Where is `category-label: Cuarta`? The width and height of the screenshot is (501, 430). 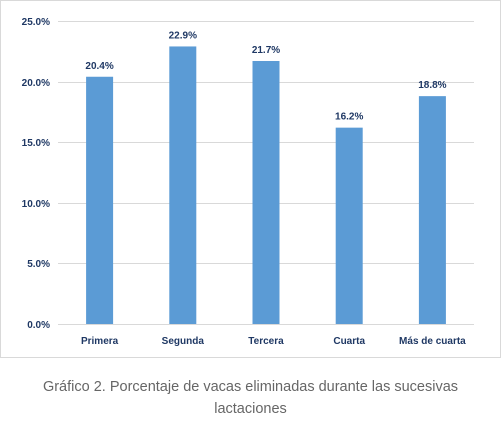 category-label: Cuarta is located at coordinates (349, 341).